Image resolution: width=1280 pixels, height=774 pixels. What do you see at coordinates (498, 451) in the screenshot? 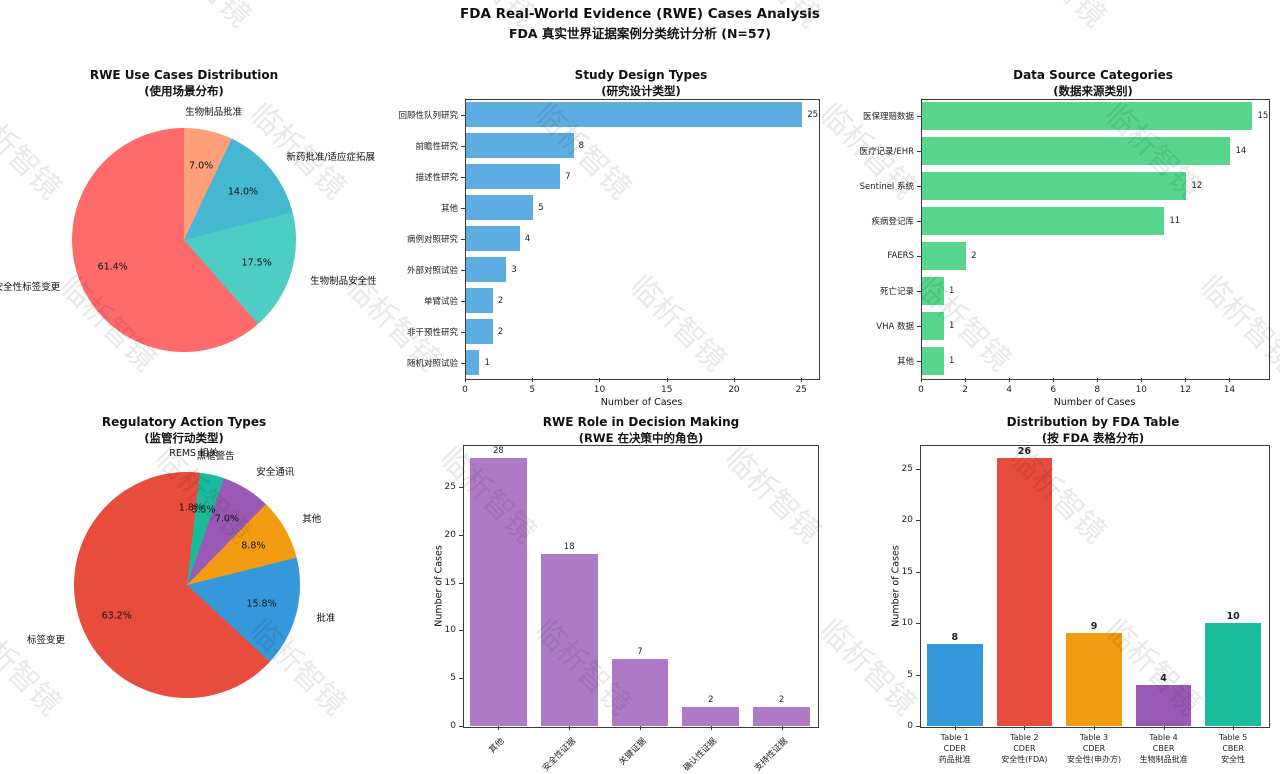
I see `value-label: 28` at bounding box center [498, 451].